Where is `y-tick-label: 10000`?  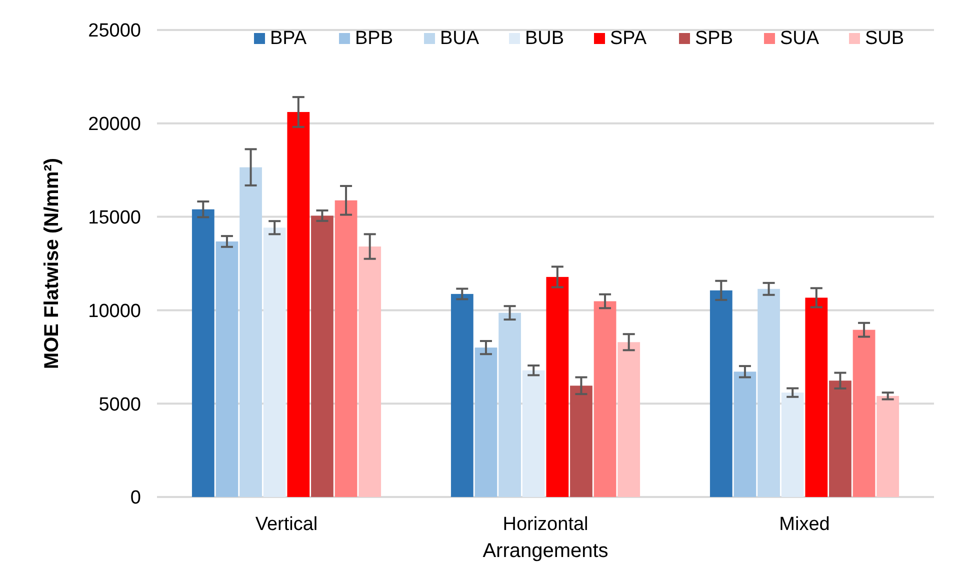
y-tick-label: 10000 is located at coordinates (114, 311).